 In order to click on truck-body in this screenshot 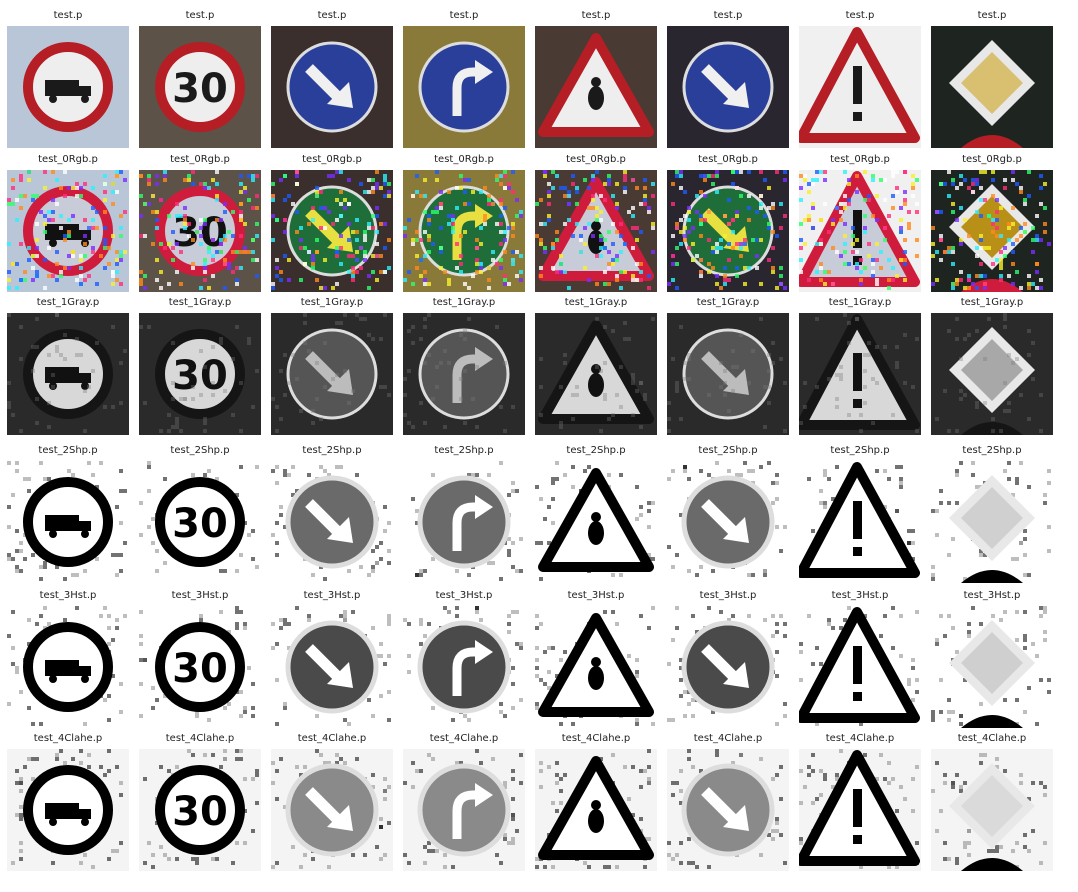, I will do `click(62, 811)`.